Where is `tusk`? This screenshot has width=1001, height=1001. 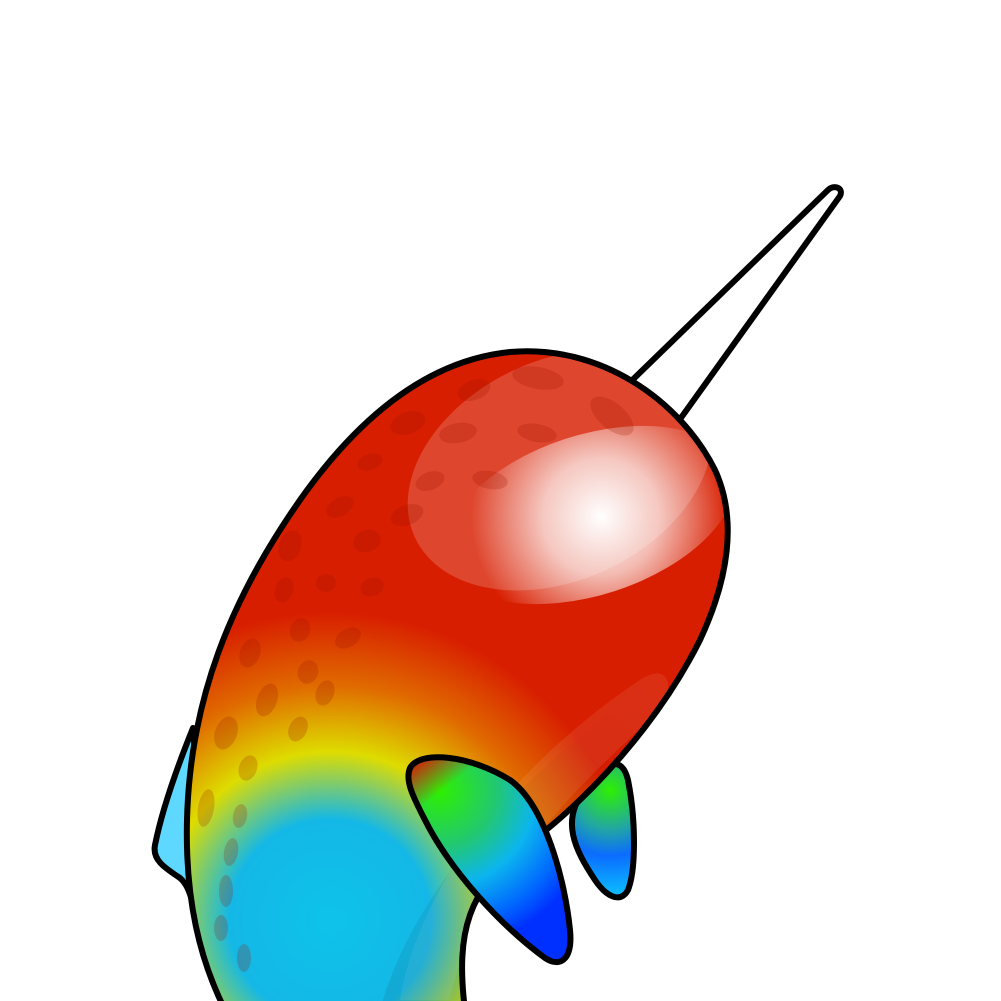 tusk is located at coordinates (730, 311).